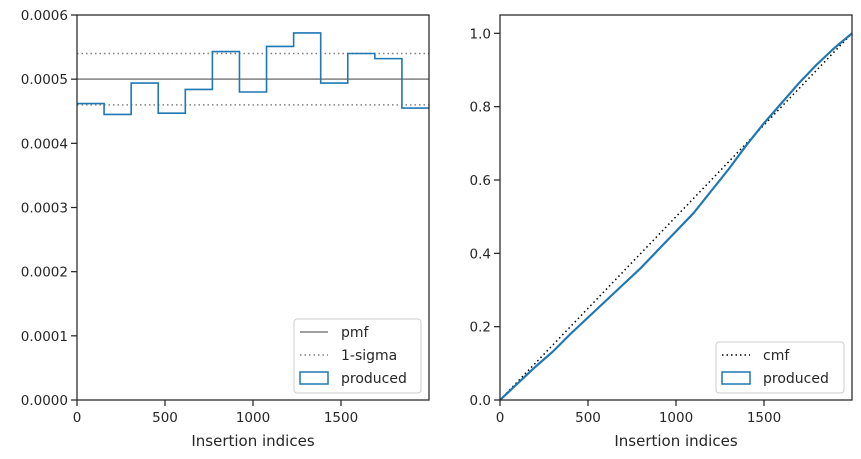 The height and width of the screenshot is (459, 861). Describe the element at coordinates (480, 254) in the screenshot. I see `cumulative-ytick-label: 0.4` at that location.